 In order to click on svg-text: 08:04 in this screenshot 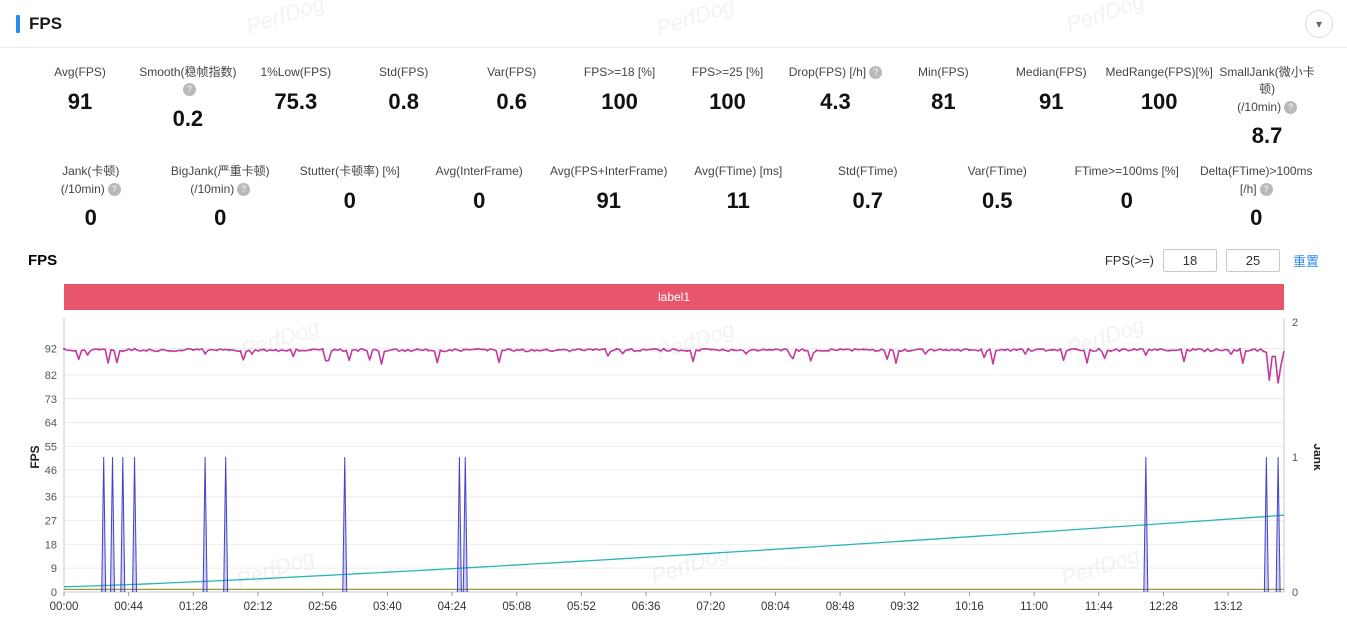, I will do `click(775, 607)`.